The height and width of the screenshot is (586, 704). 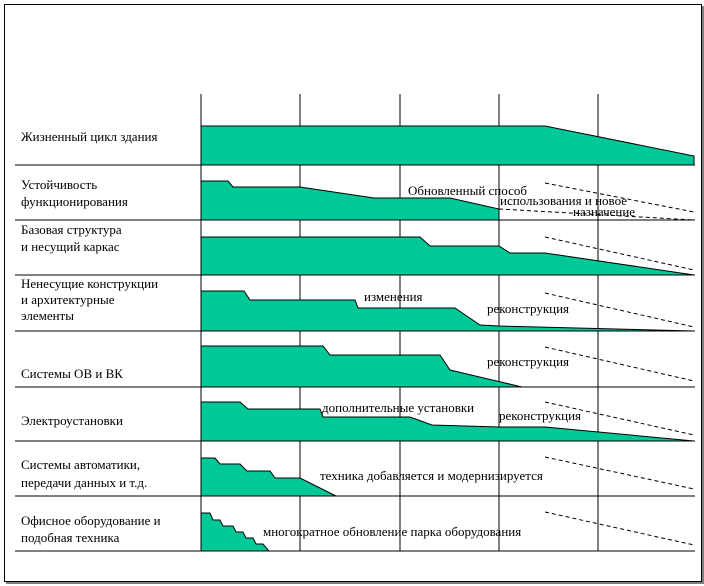 I want to click on band-hvac-plumbing, so click(x=361, y=366).